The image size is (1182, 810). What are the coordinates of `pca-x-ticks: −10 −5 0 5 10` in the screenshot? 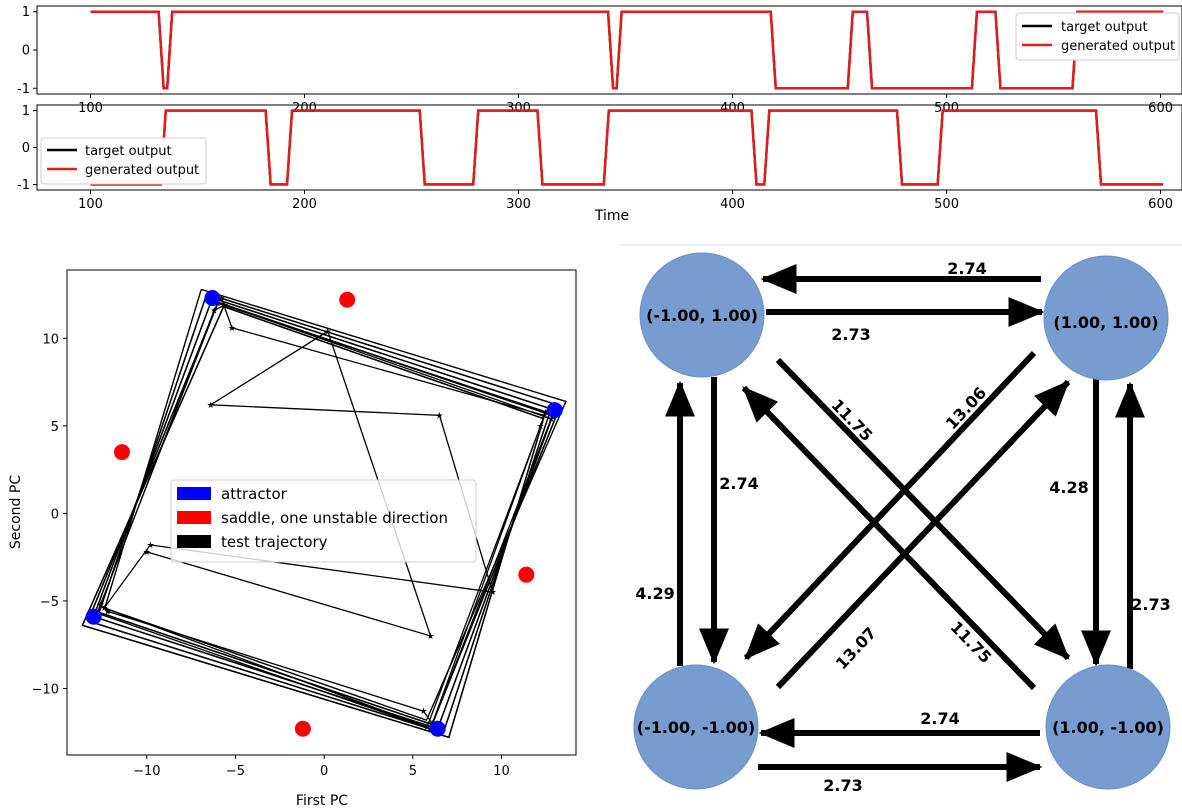 It's located at (321, 767).